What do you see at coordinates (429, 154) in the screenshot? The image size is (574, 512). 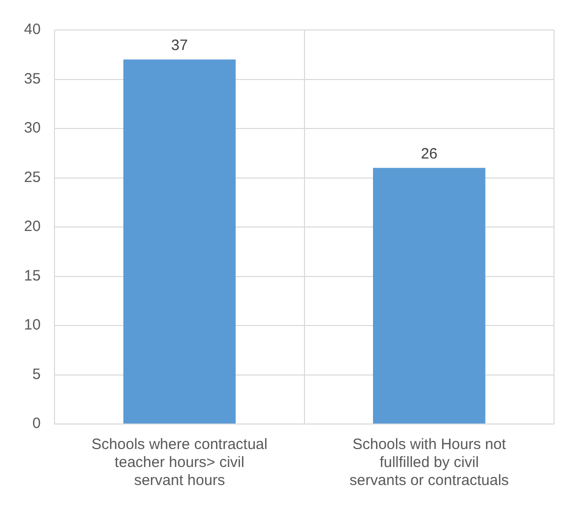 I see `data-label: 26` at bounding box center [429, 154].